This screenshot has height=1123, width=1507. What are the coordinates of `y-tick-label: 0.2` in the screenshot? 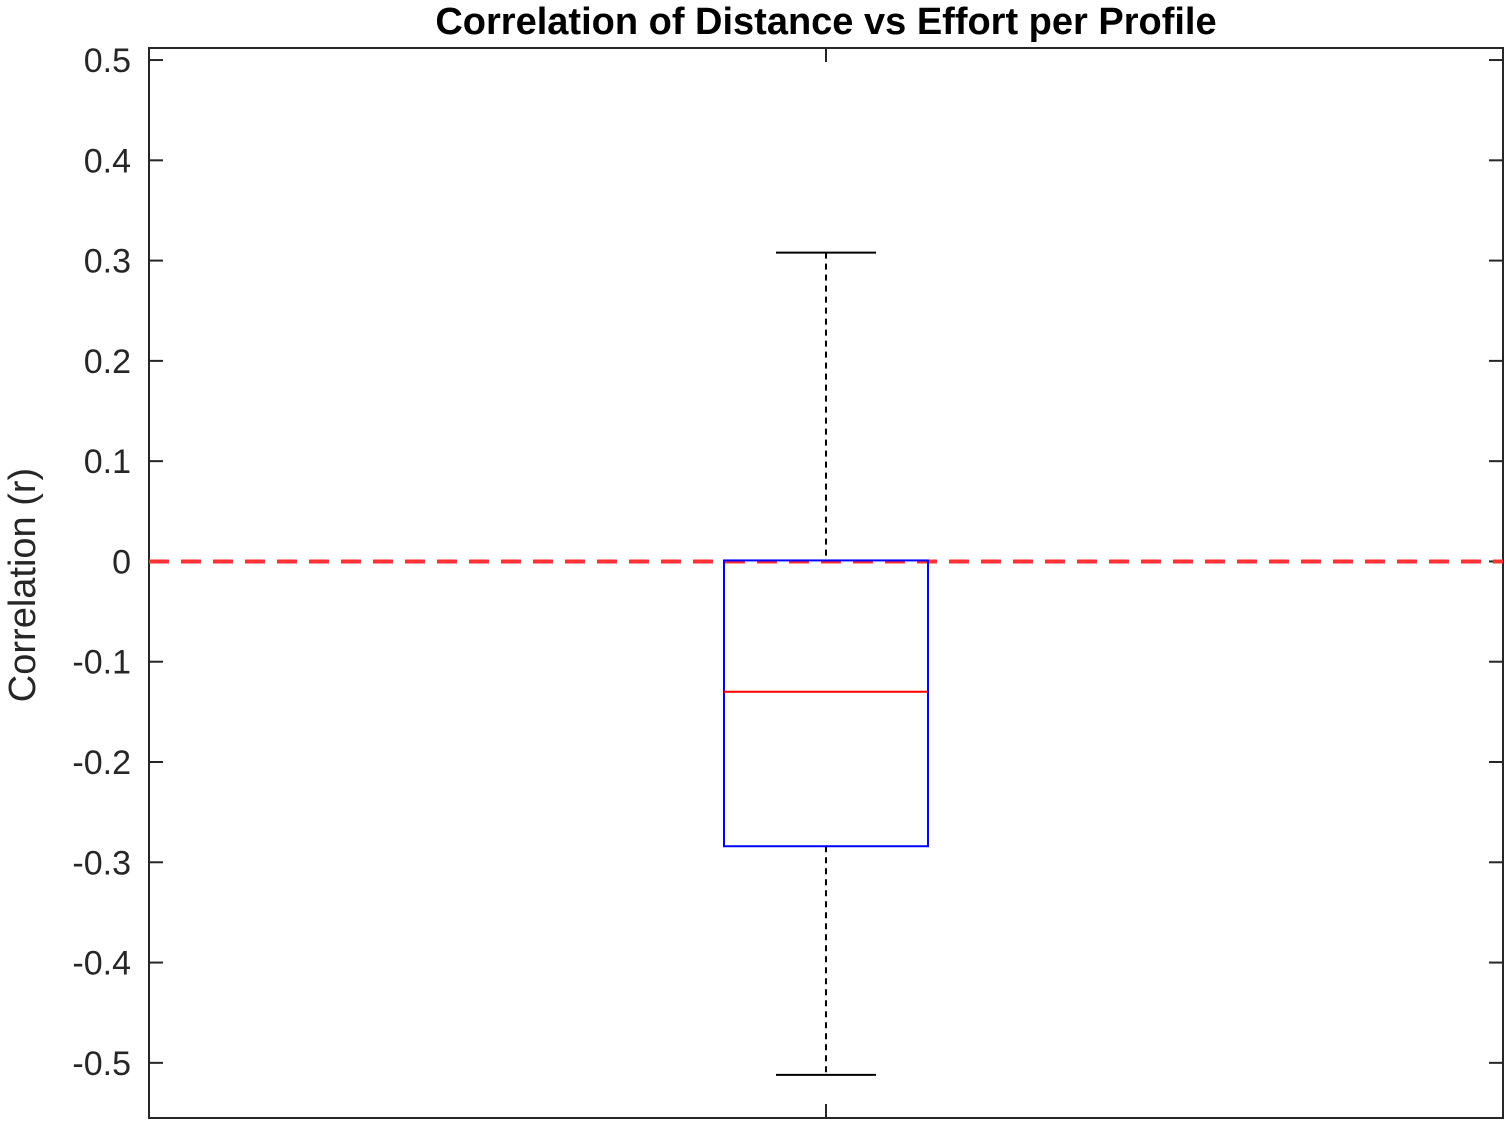 It's located at (107, 362).